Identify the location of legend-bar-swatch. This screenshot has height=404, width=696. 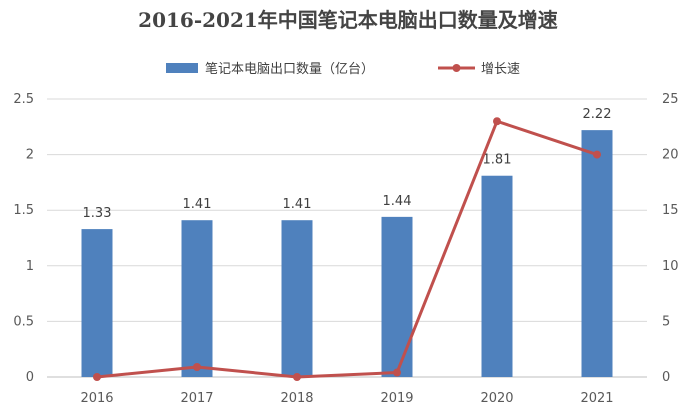
(182, 68).